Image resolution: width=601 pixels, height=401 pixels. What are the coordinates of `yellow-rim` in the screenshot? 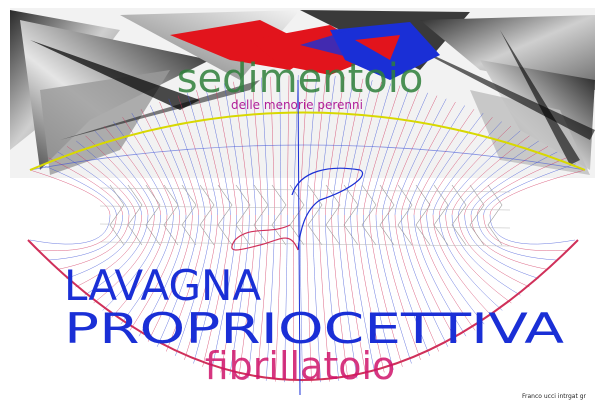 It's located at (307, 141).